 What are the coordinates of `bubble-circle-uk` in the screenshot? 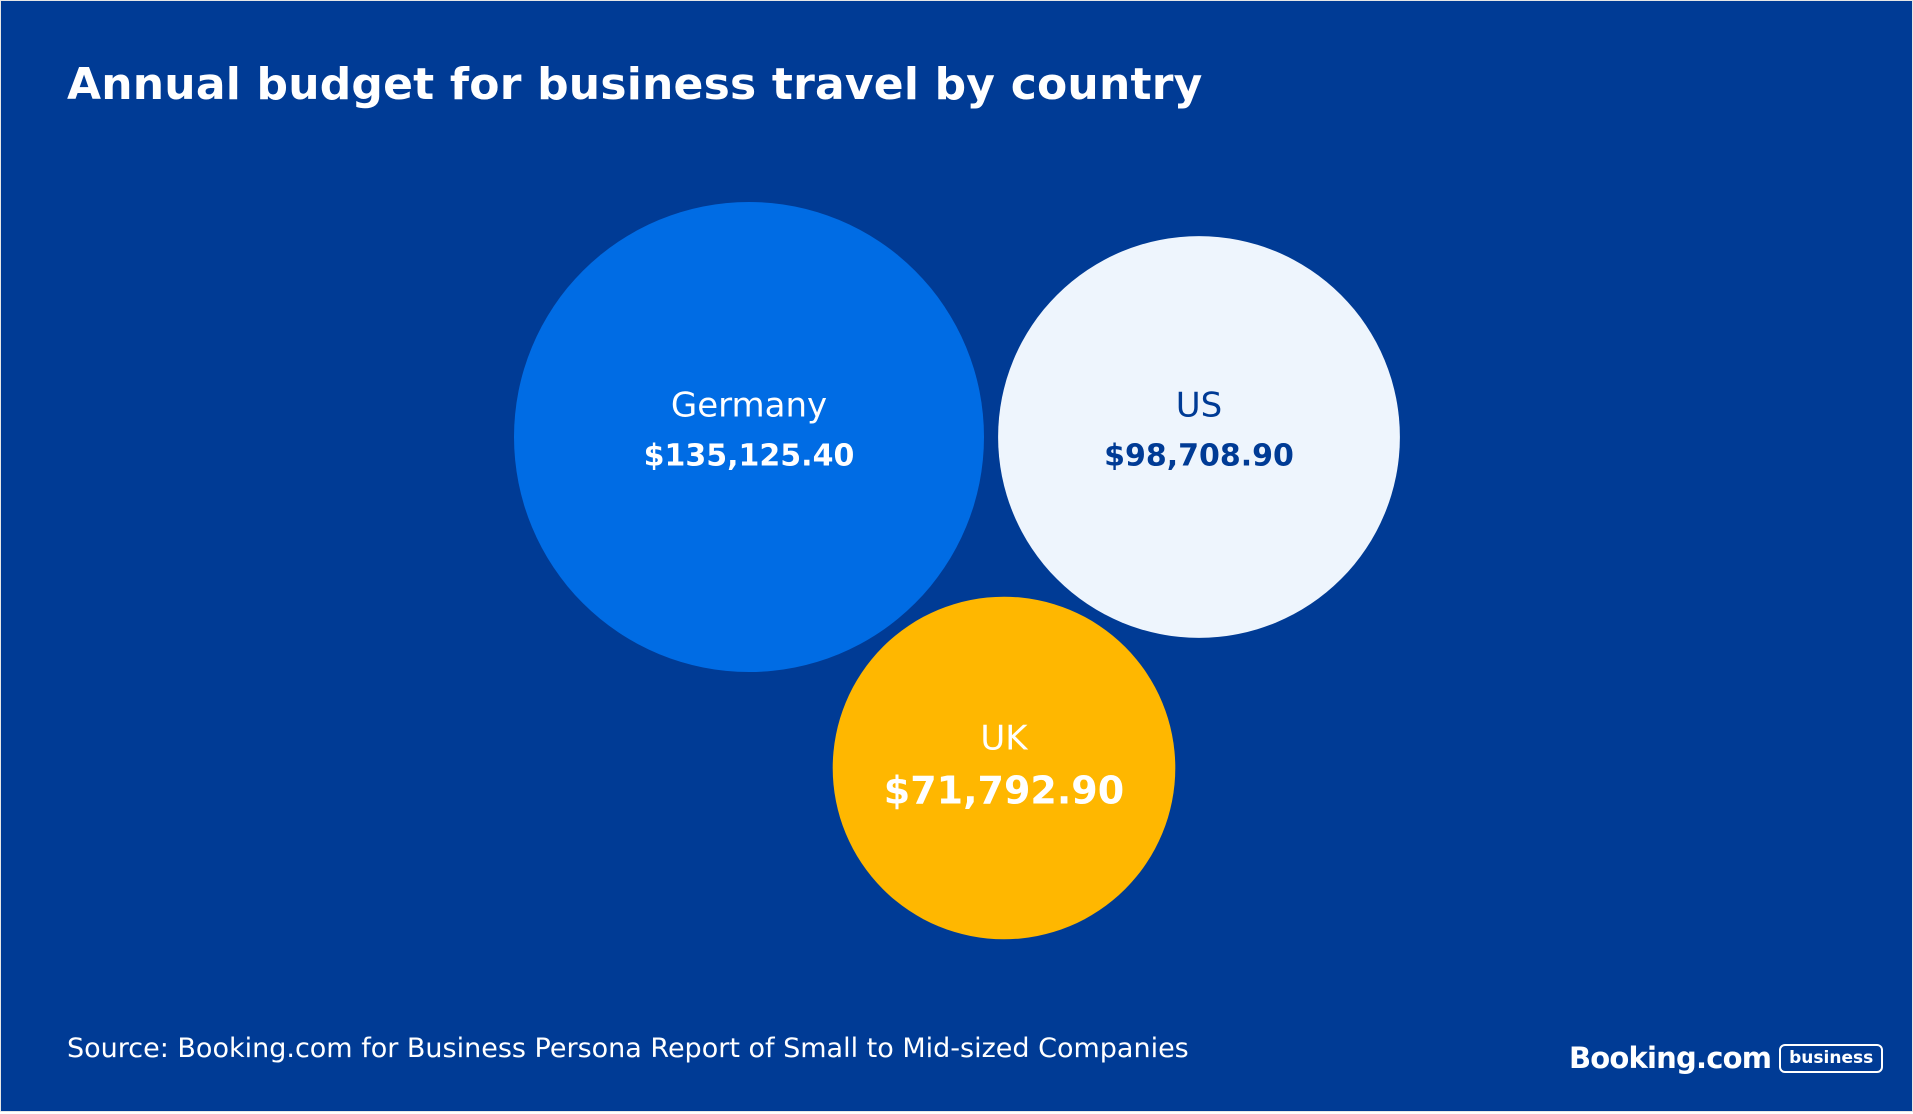 It's located at (1004, 768).